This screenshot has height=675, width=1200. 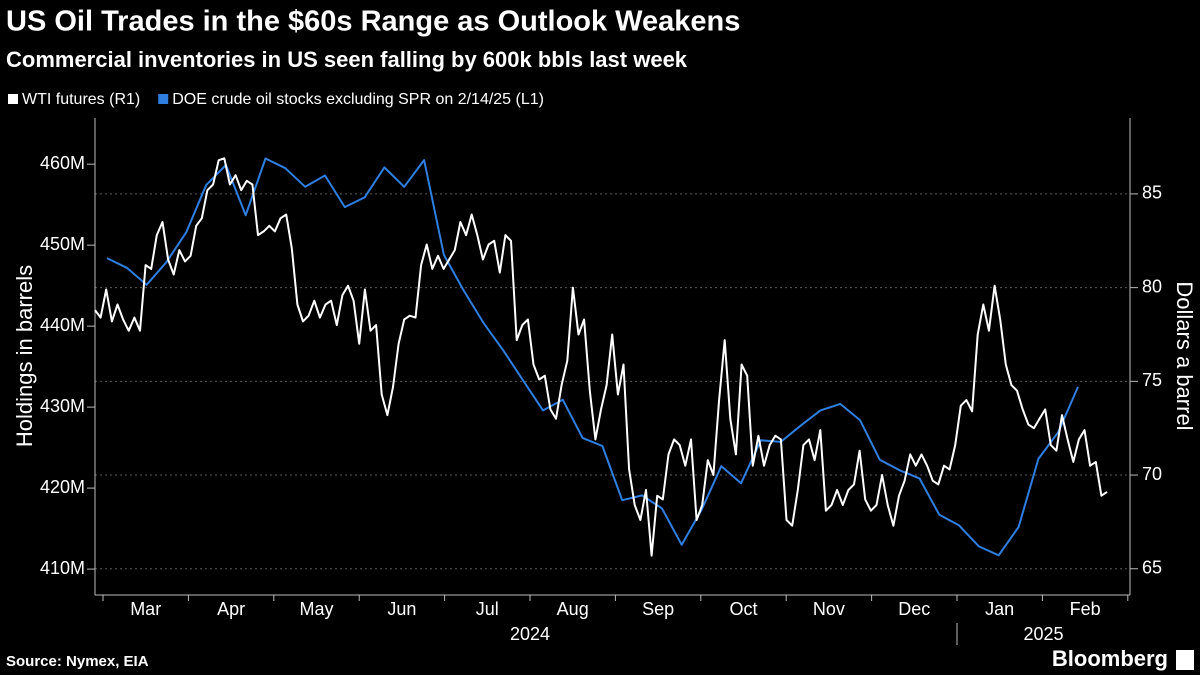 I want to click on y-tick-label: 440M, so click(x=62, y=325).